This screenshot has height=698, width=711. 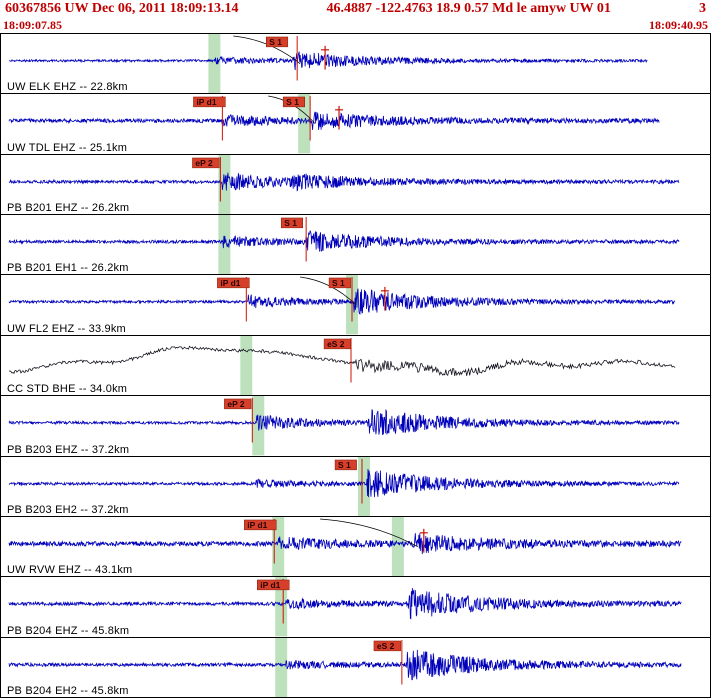 I want to click on station-label: UW FL2 EHZ -- 33.9km, so click(x=66, y=328).